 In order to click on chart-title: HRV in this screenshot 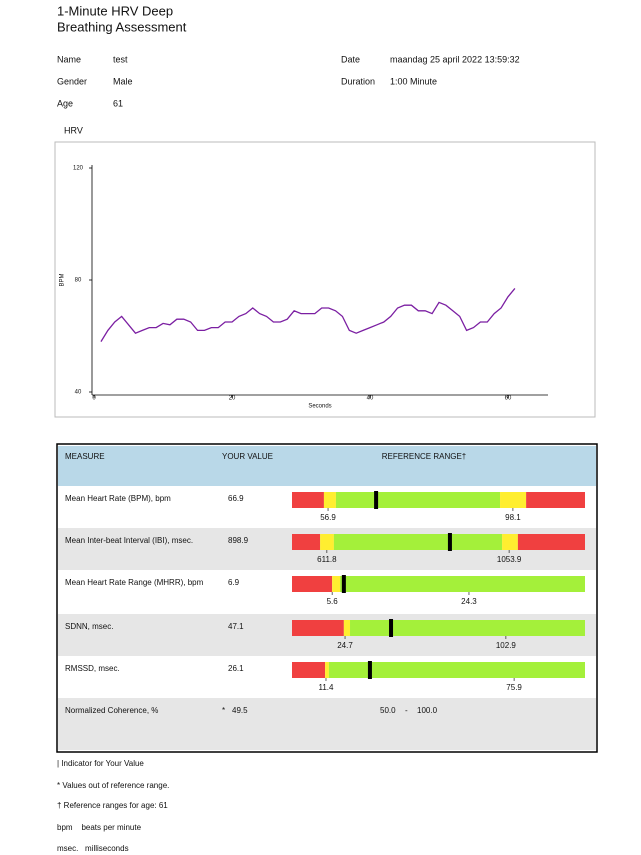, I will do `click(73, 130)`.